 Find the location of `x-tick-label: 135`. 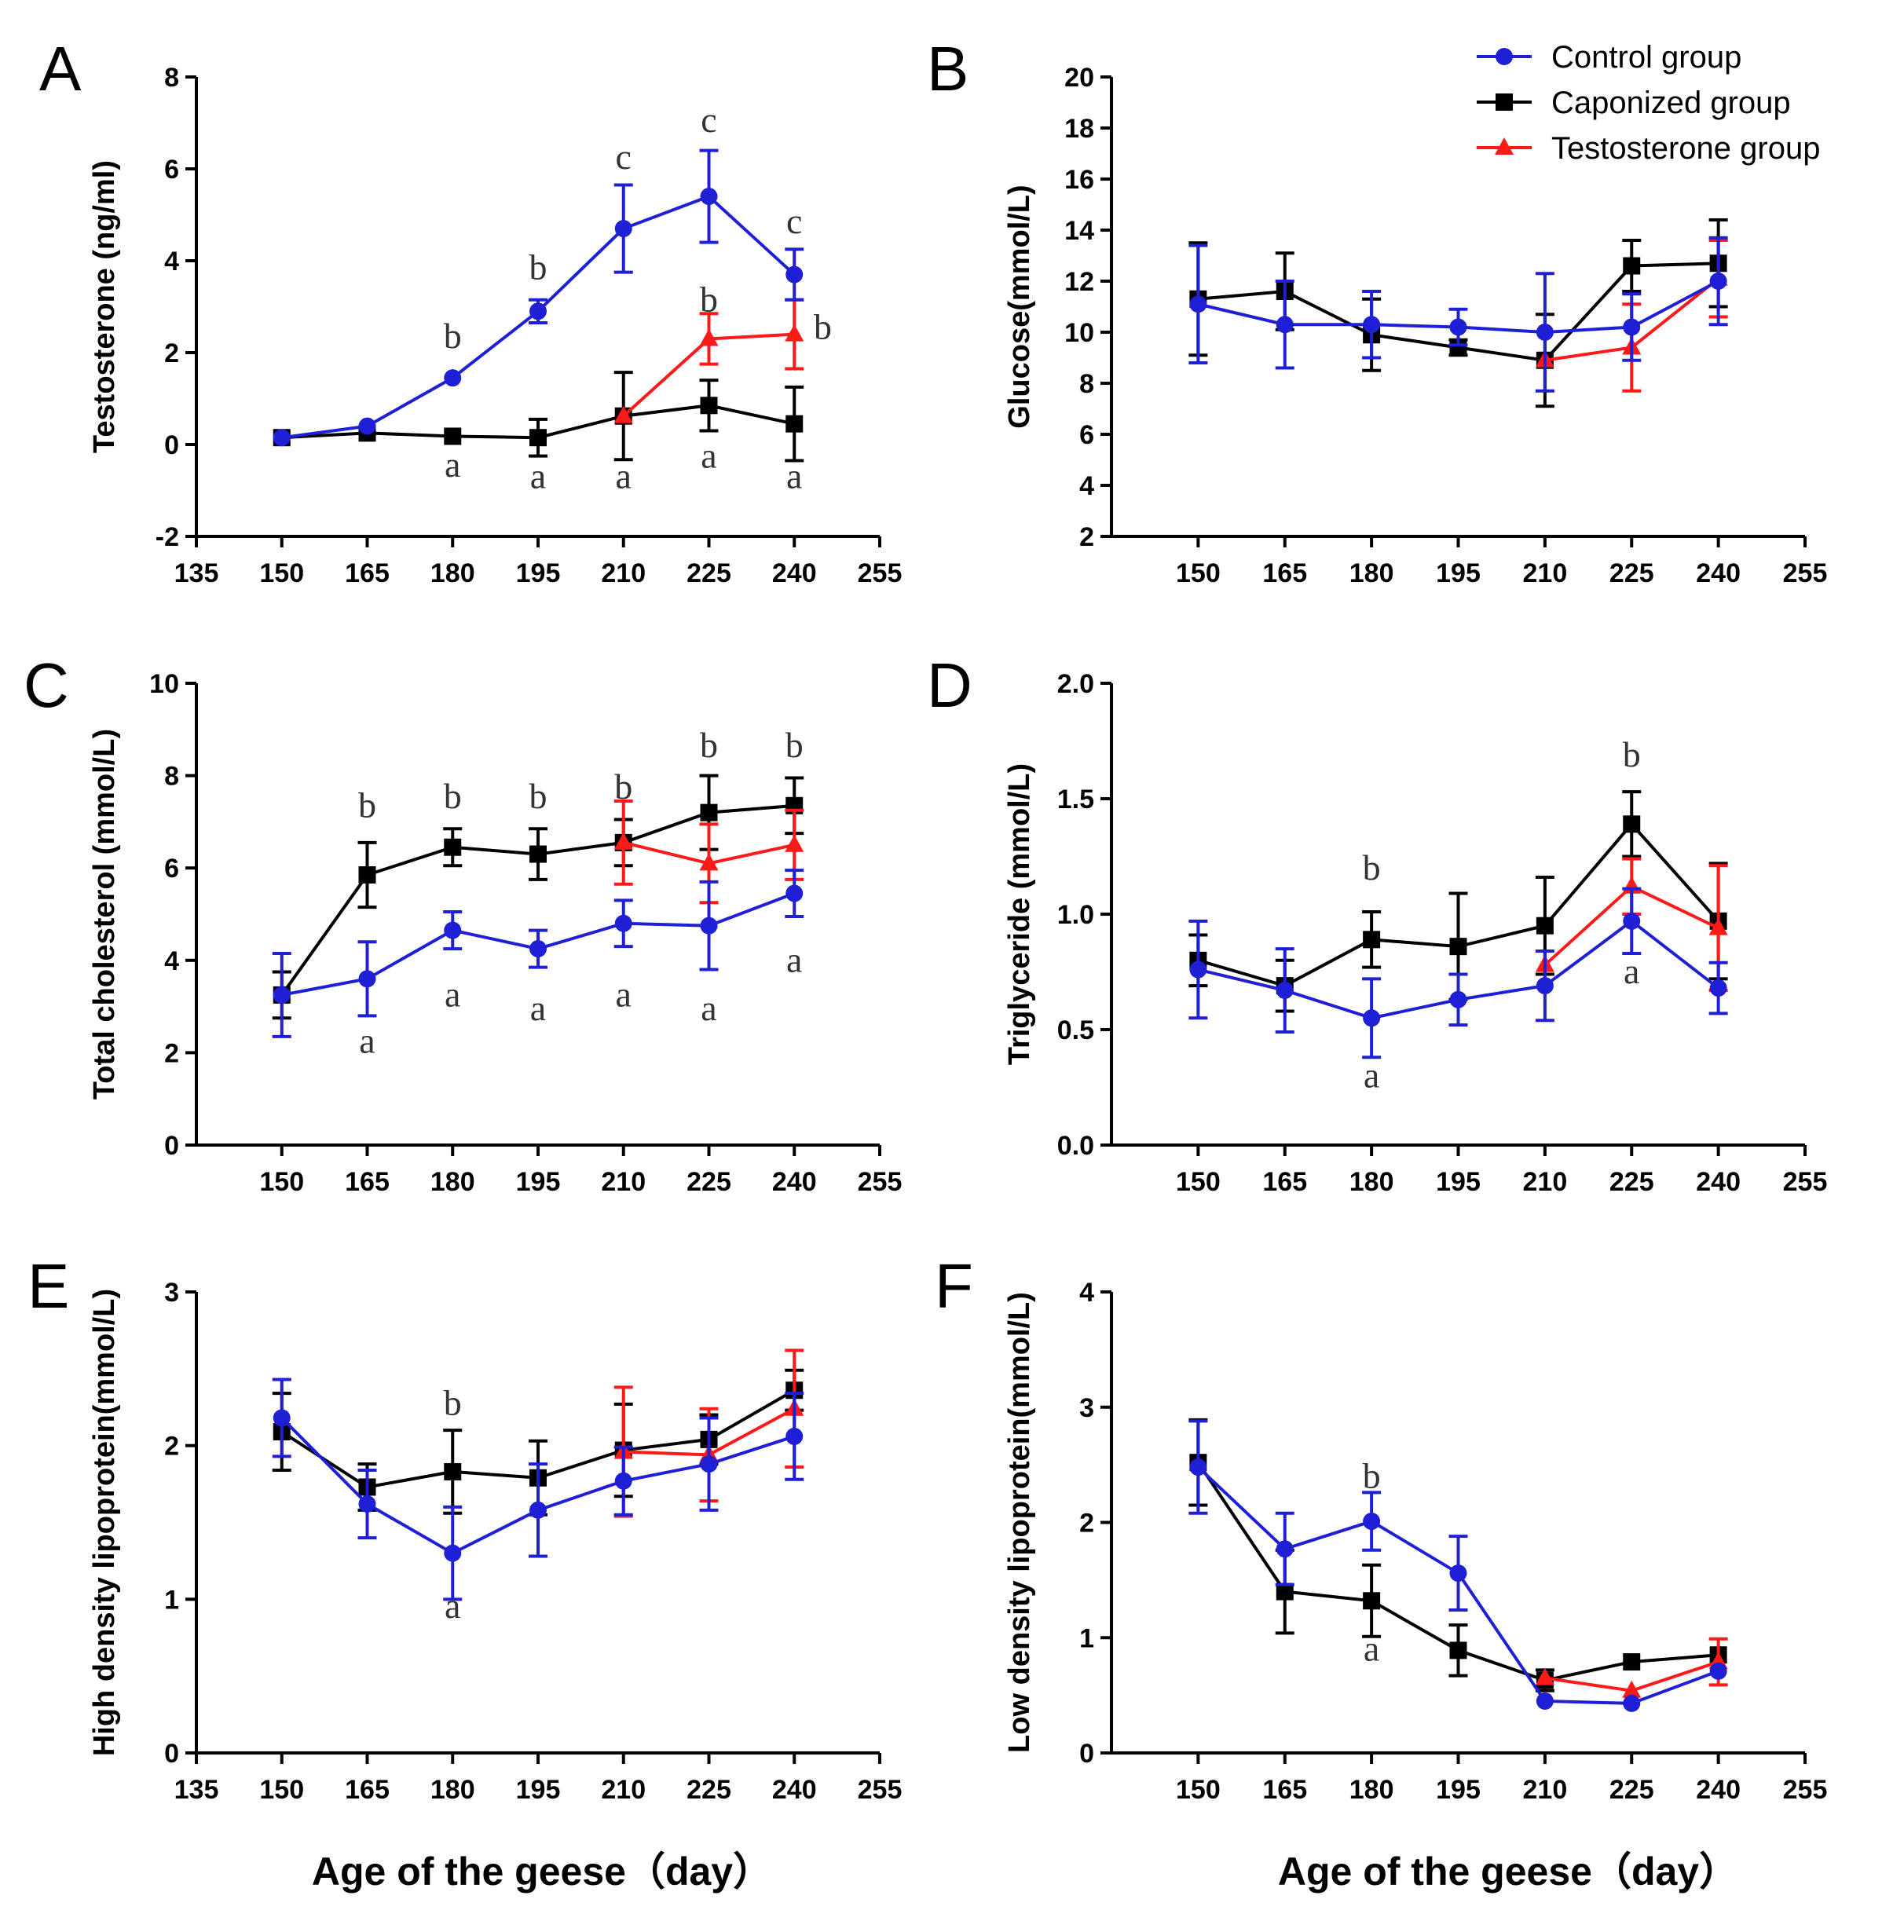

x-tick-label: 135 is located at coordinates (196, 573).